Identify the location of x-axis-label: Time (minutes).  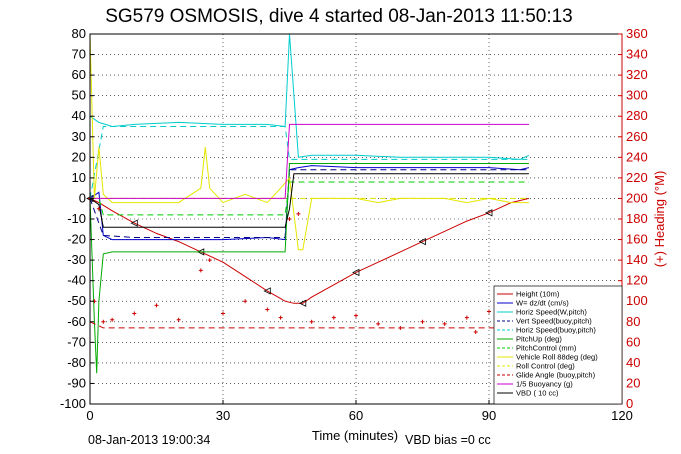
(355, 435).